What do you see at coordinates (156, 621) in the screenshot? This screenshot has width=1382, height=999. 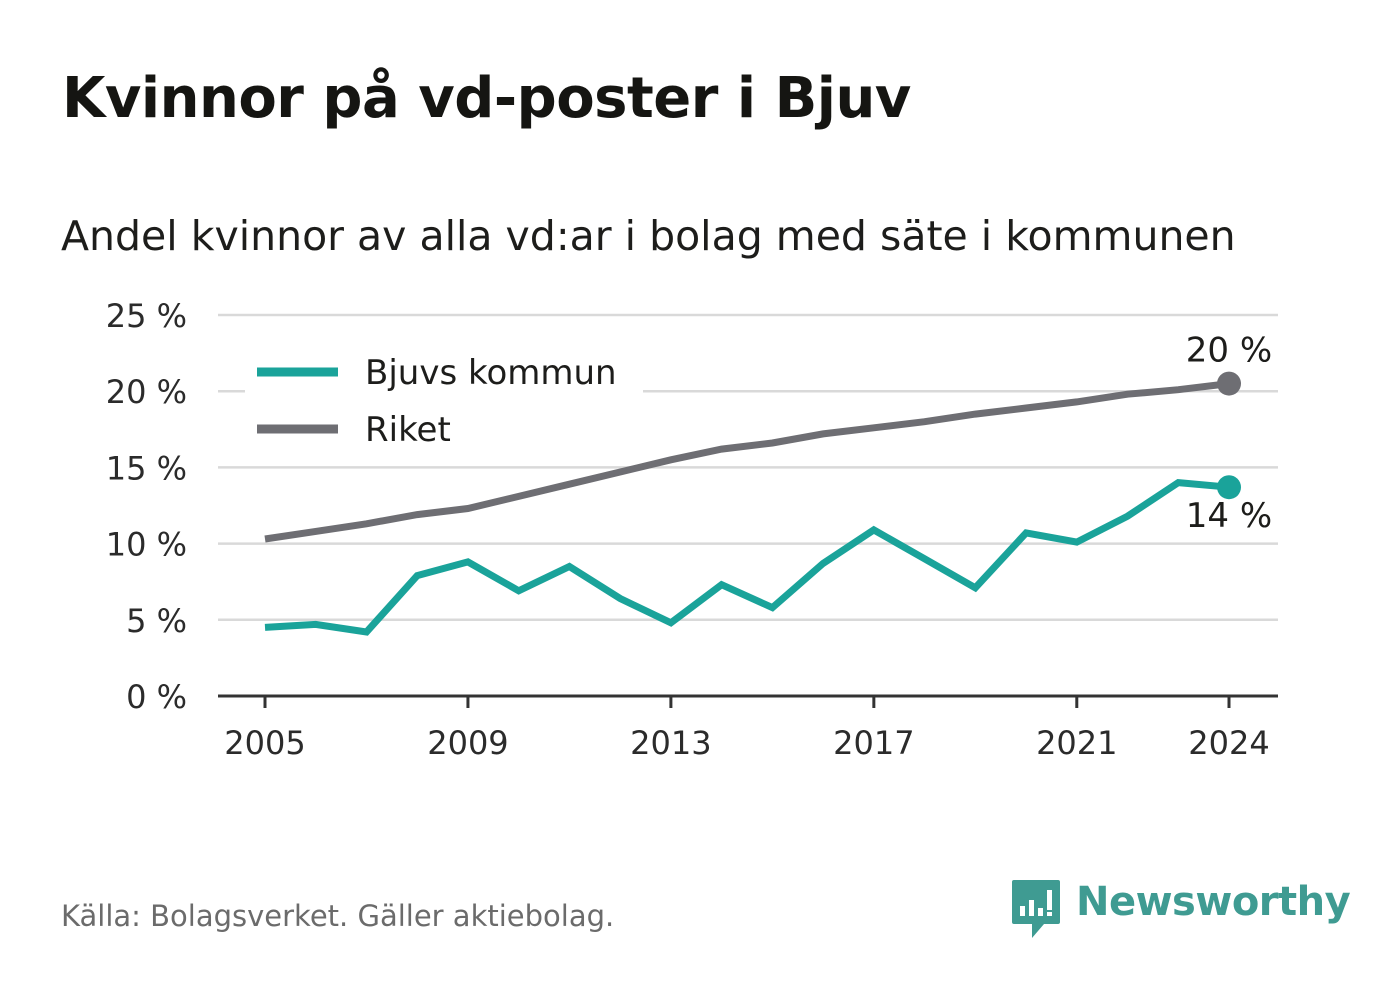 I see `y-tick-label: 5 %` at bounding box center [156, 621].